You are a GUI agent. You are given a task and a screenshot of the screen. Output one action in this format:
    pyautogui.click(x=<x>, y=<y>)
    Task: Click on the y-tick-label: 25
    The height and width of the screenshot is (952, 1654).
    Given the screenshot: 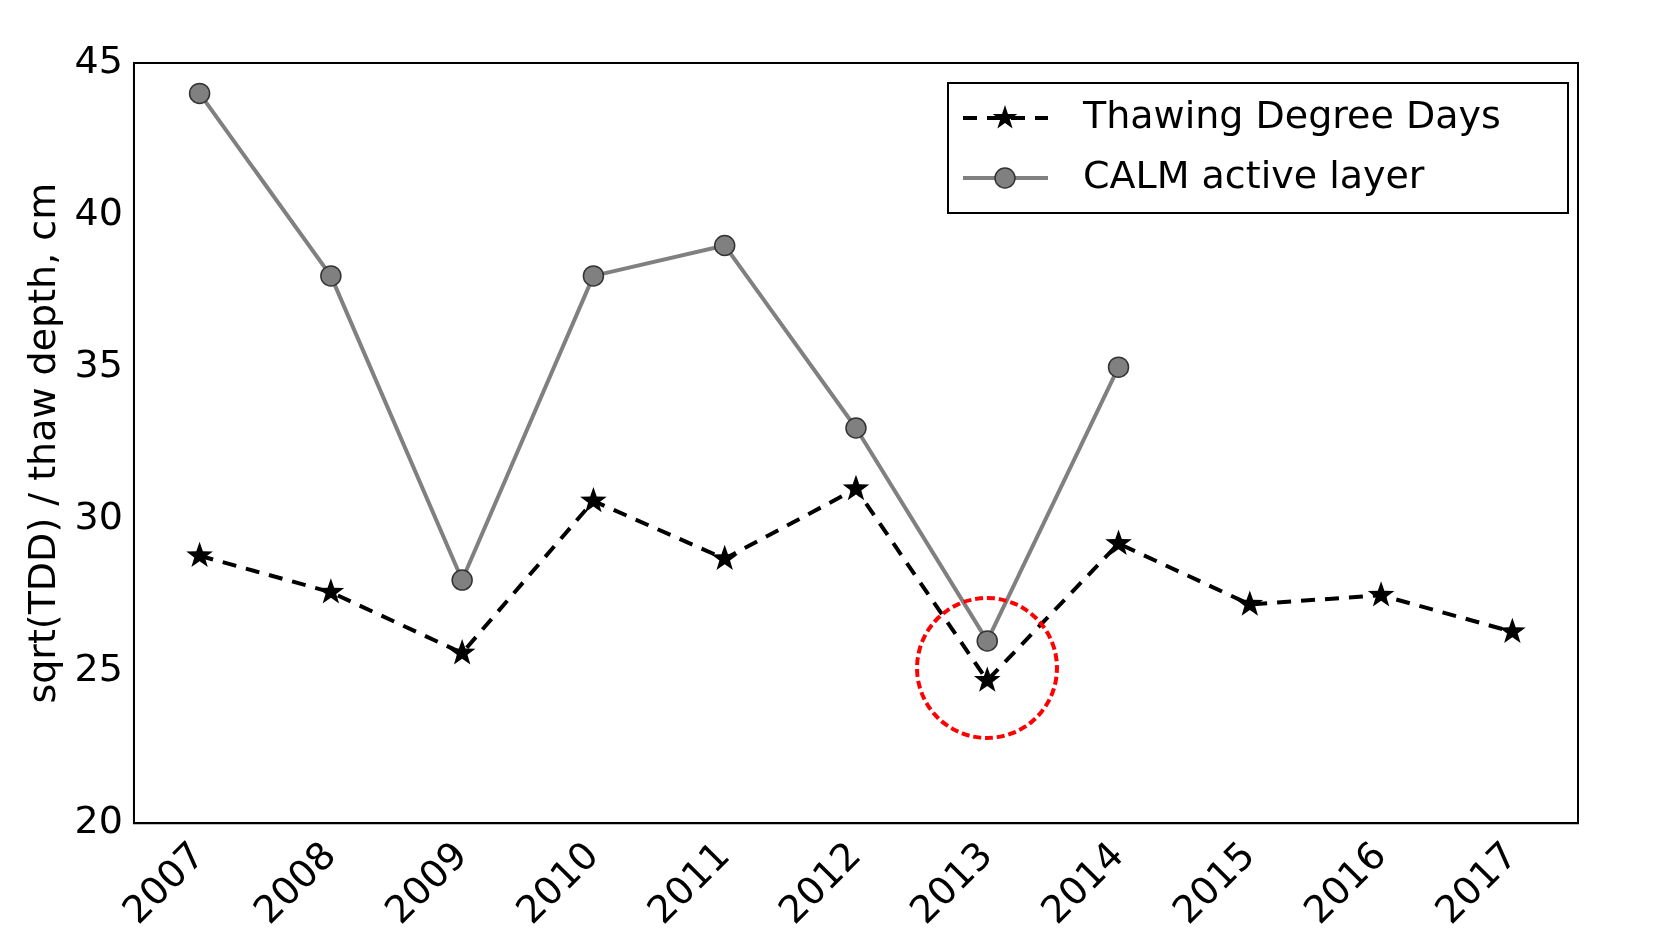 What is the action you would take?
    pyautogui.click(x=98, y=668)
    